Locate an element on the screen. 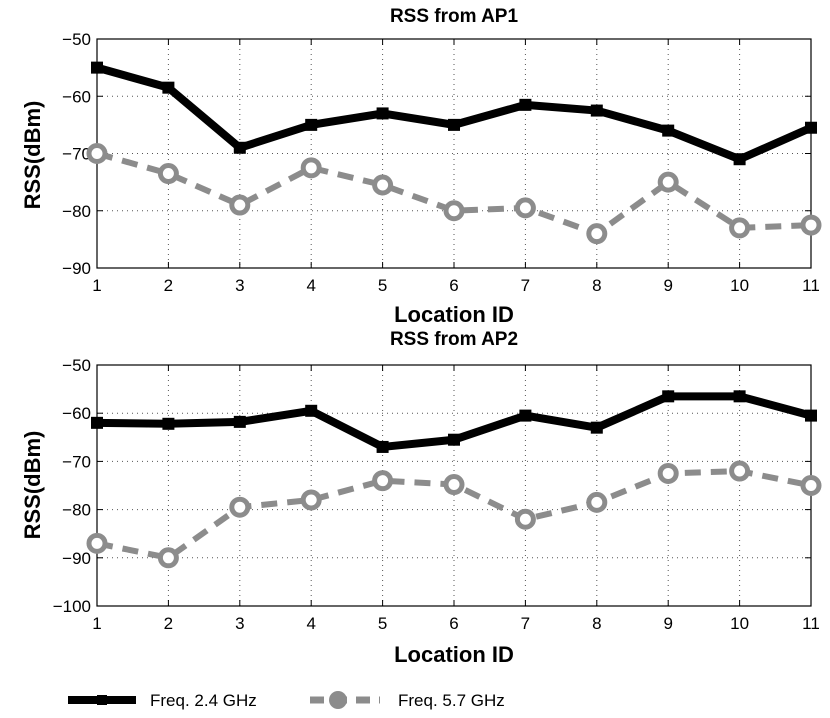 The width and height of the screenshot is (830, 718). series-line-57ghz is located at coordinates (454, 194).